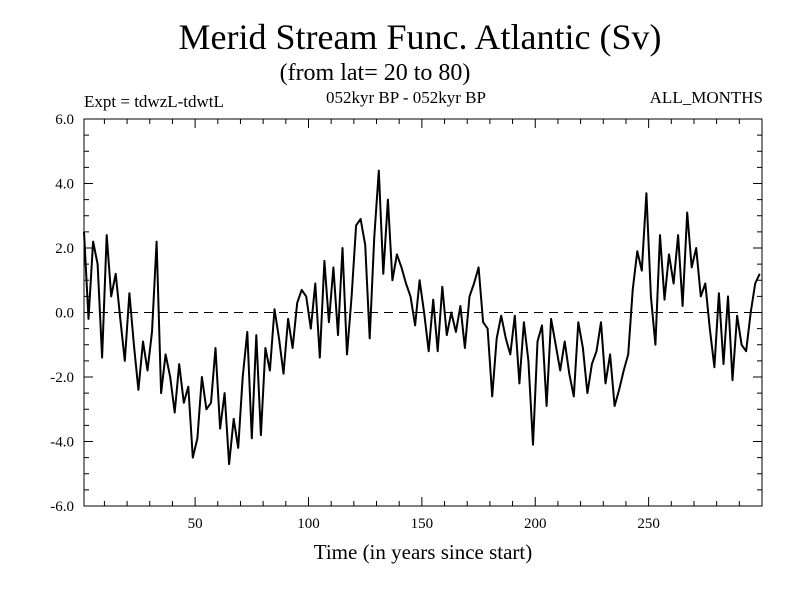  Describe the element at coordinates (64, 249) in the screenshot. I see `y-tick-label: 2.0` at that location.